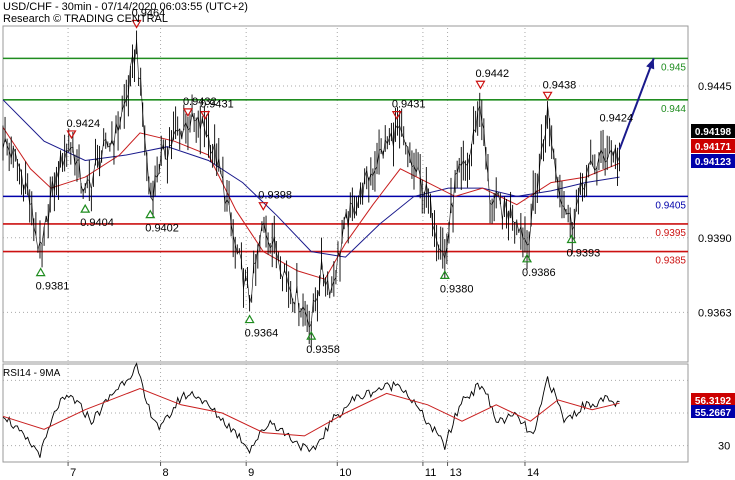  I want to click on trough-label: 0.9364, so click(262, 334).